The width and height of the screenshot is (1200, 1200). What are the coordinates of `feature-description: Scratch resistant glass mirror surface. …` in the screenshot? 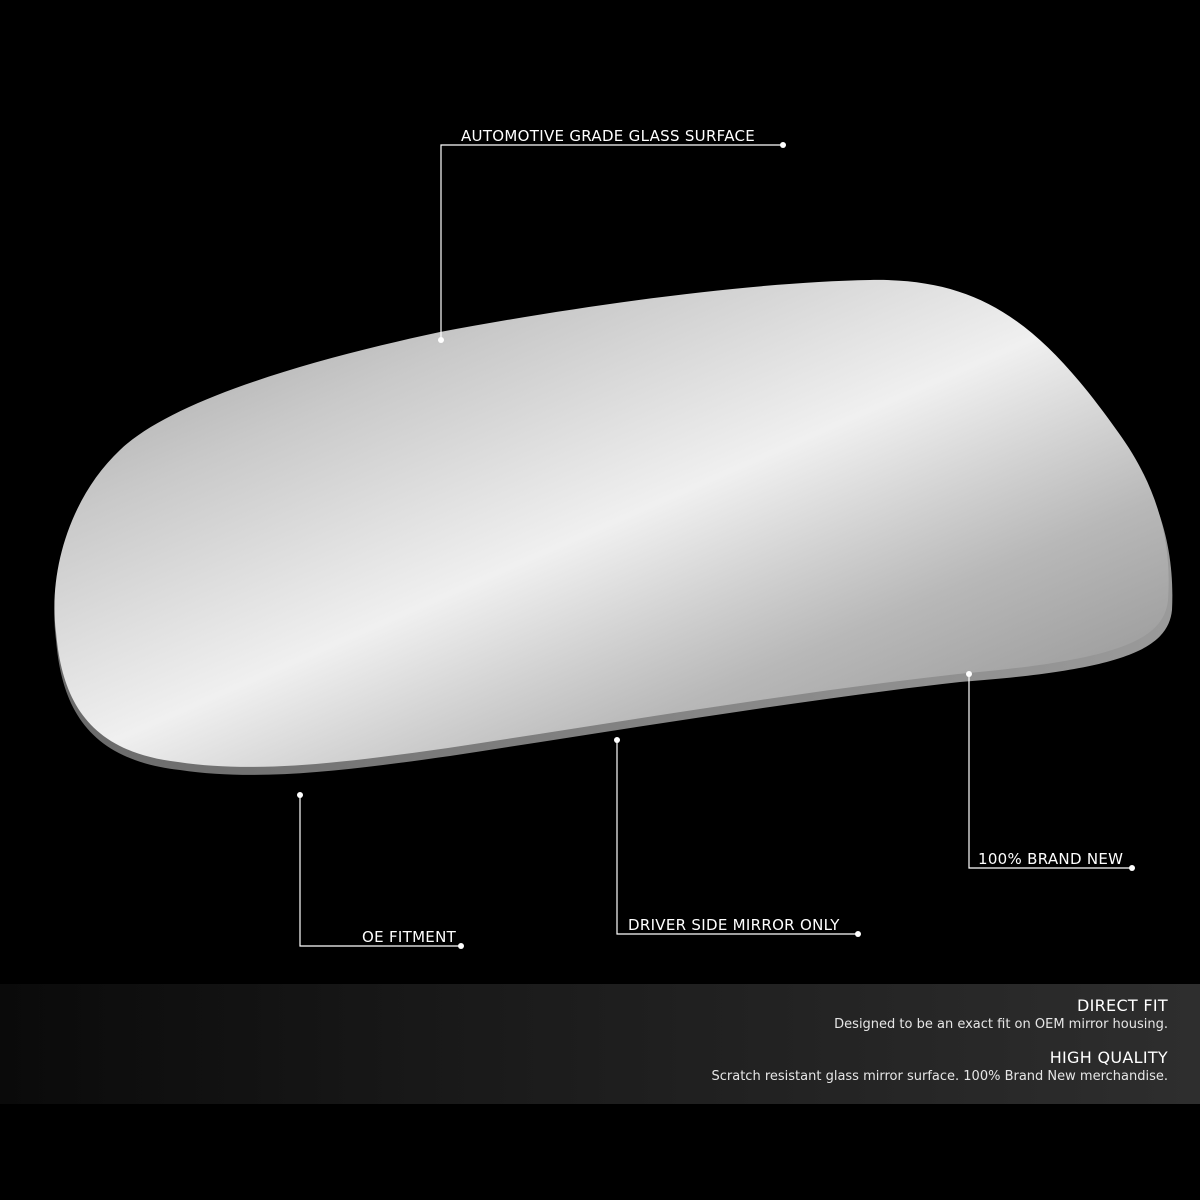 It's located at (940, 1076).